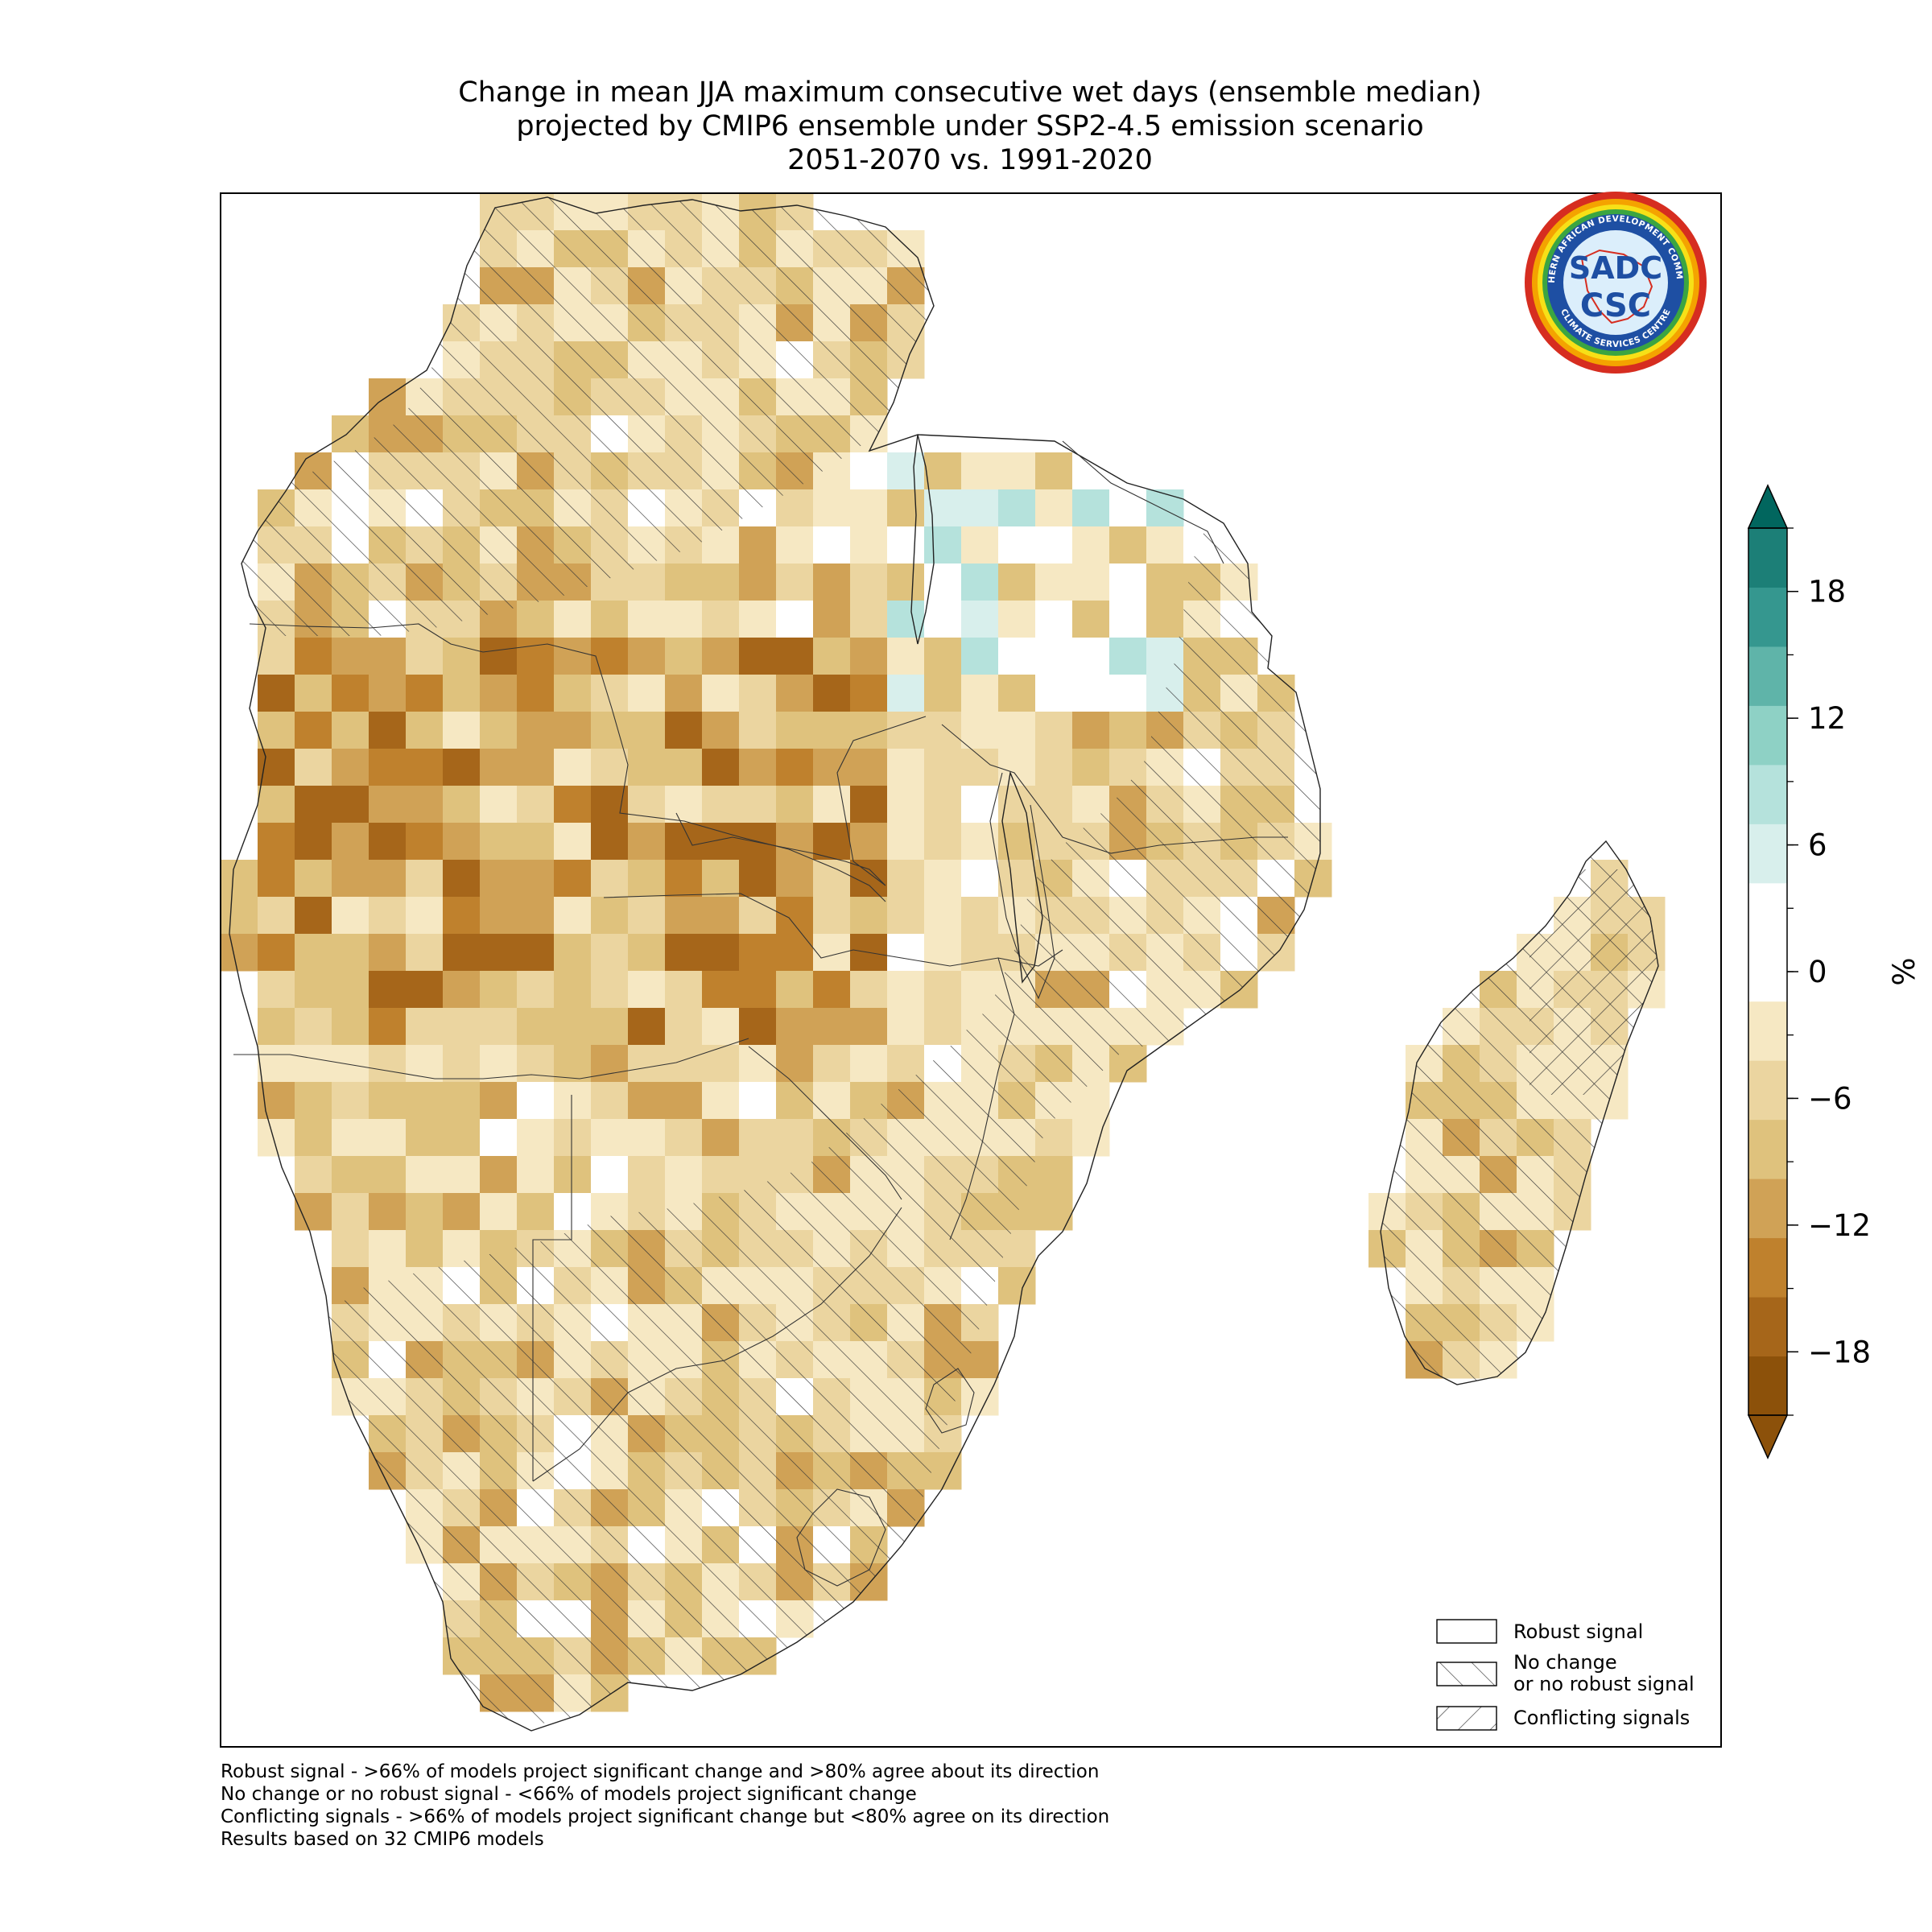 Image resolution: width=1932 pixels, height=1932 pixels. What do you see at coordinates (1022, 886) in the screenshot?
I see `border-malawi` at bounding box center [1022, 886].